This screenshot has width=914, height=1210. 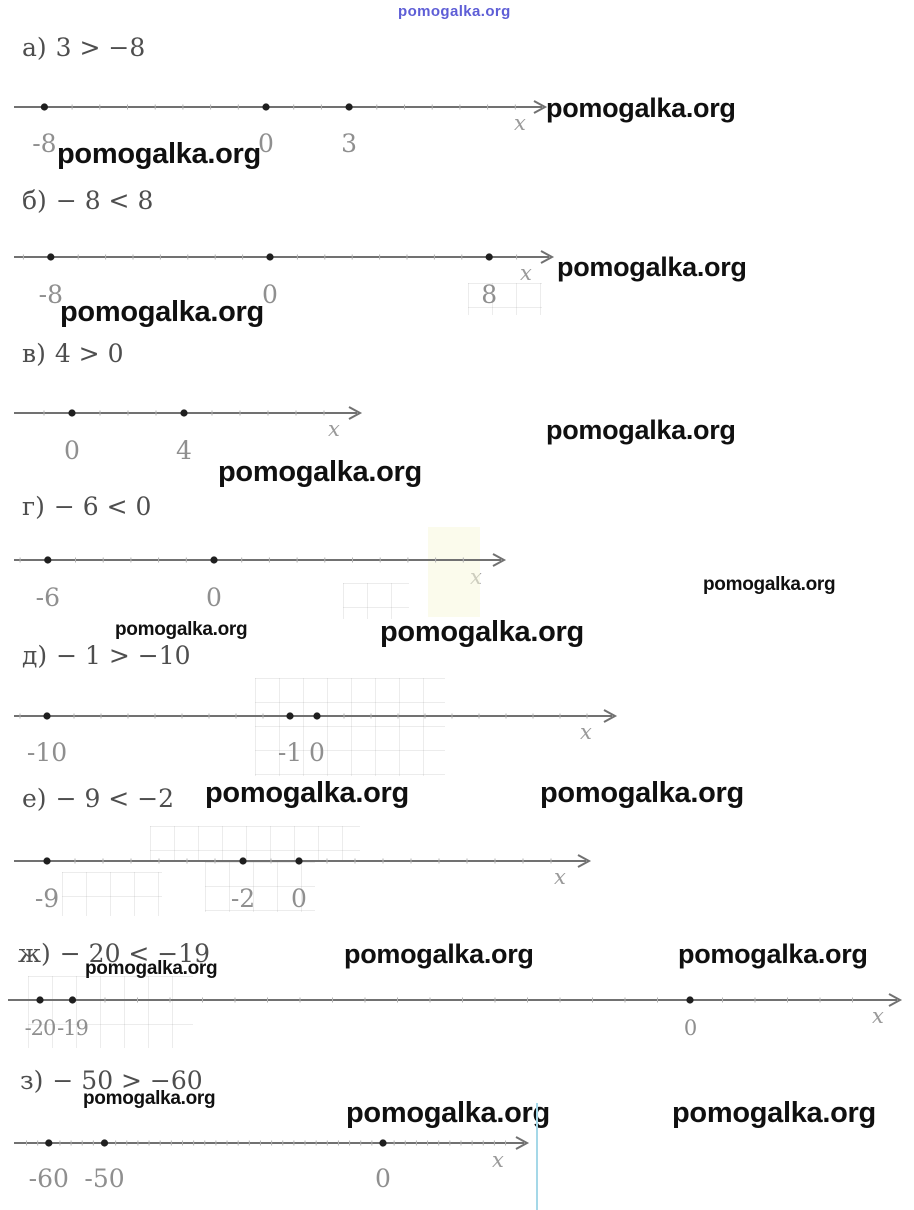 What do you see at coordinates (104, 1178) in the screenshot?
I see `point-label-z--50: -50` at bounding box center [104, 1178].